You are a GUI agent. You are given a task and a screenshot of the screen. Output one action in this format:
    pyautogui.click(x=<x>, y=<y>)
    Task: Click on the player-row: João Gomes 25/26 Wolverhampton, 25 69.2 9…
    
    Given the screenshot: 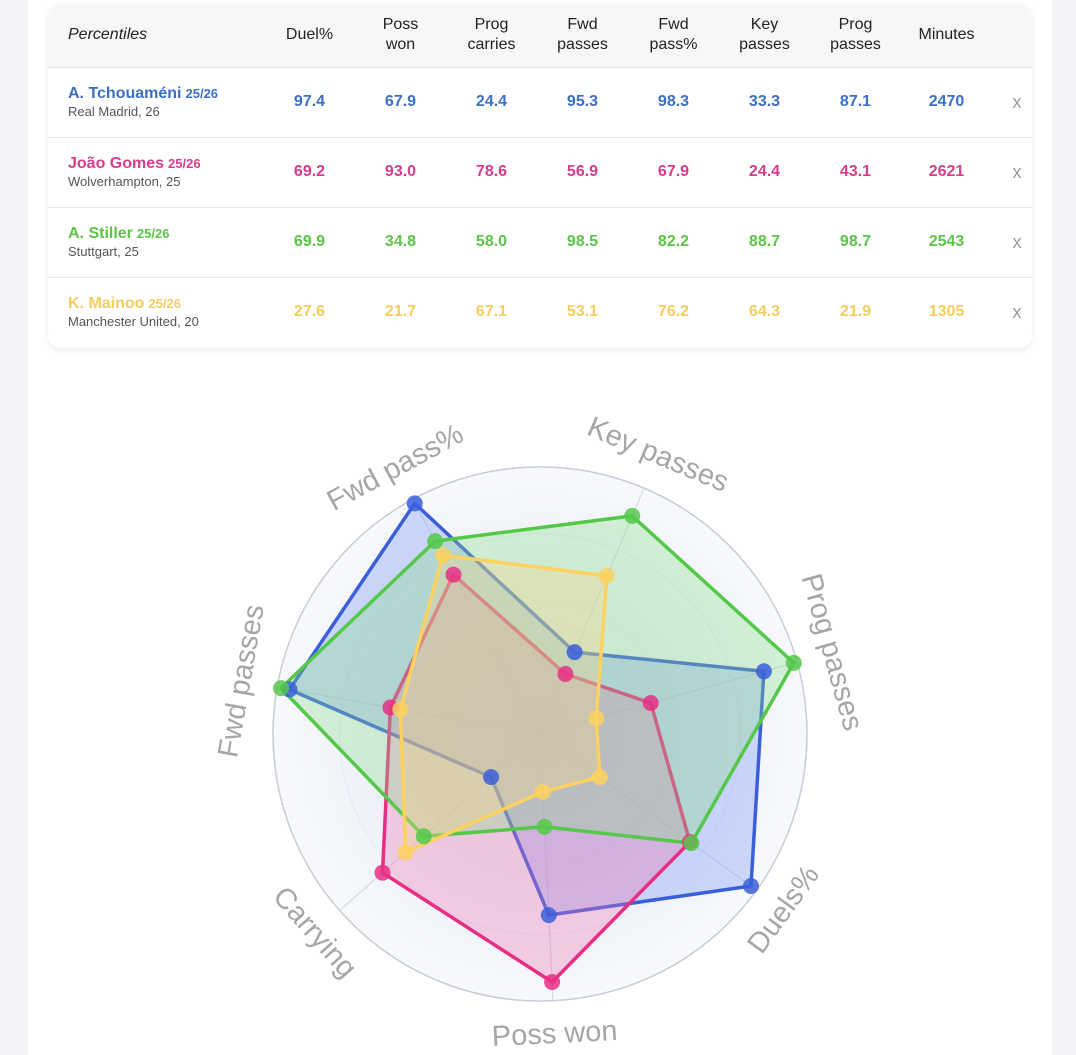 What is the action you would take?
    pyautogui.click(x=540, y=172)
    